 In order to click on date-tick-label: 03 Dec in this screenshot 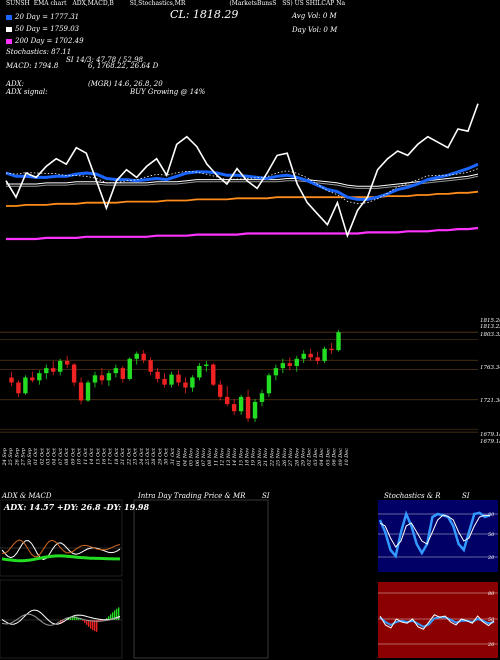, I will do `click(316, 457)`.